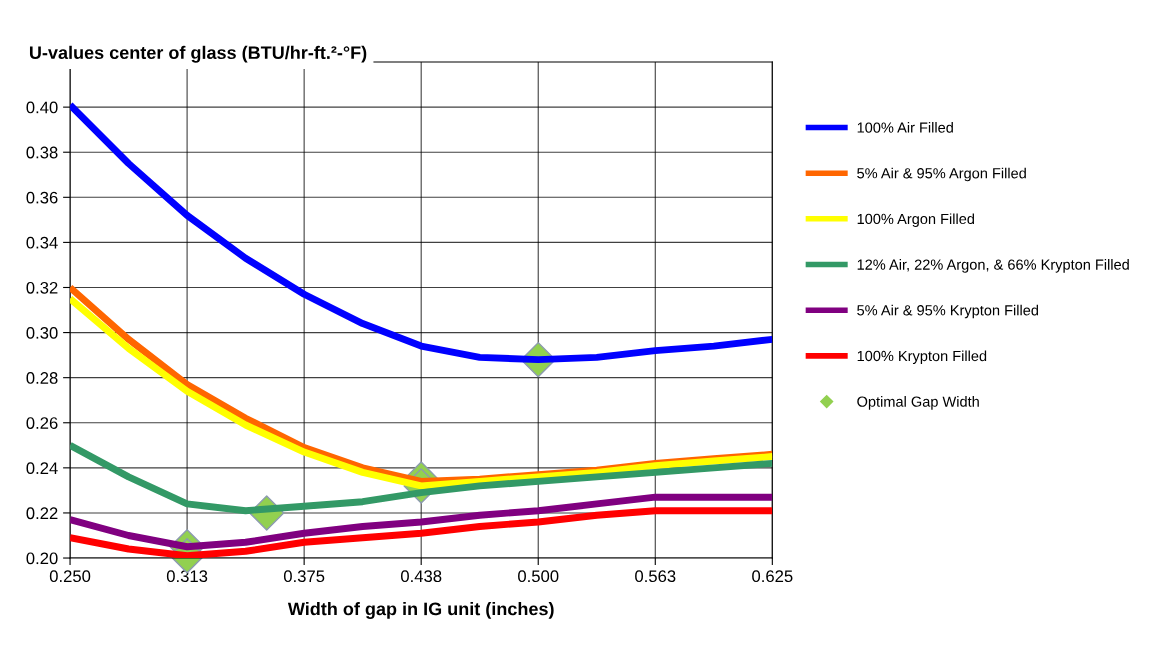  Describe the element at coordinates (915, 220) in the screenshot. I see `legend-label: 100% Argon Filled` at that location.